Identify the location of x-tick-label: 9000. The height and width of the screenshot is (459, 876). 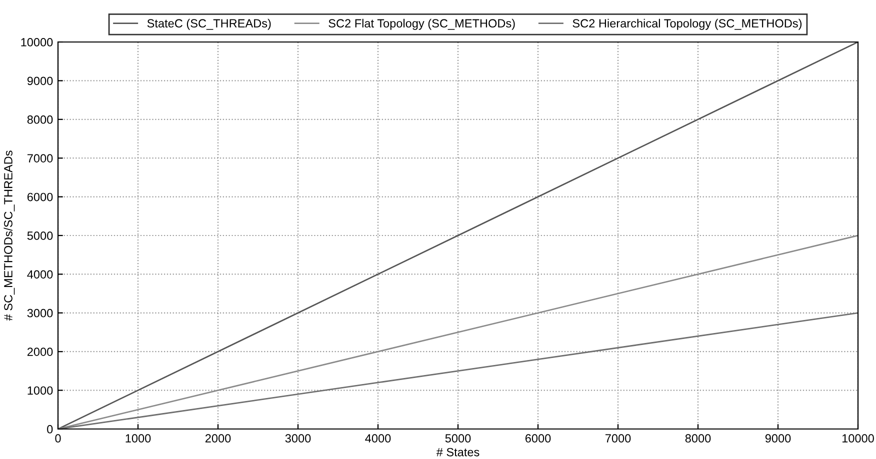
(778, 438).